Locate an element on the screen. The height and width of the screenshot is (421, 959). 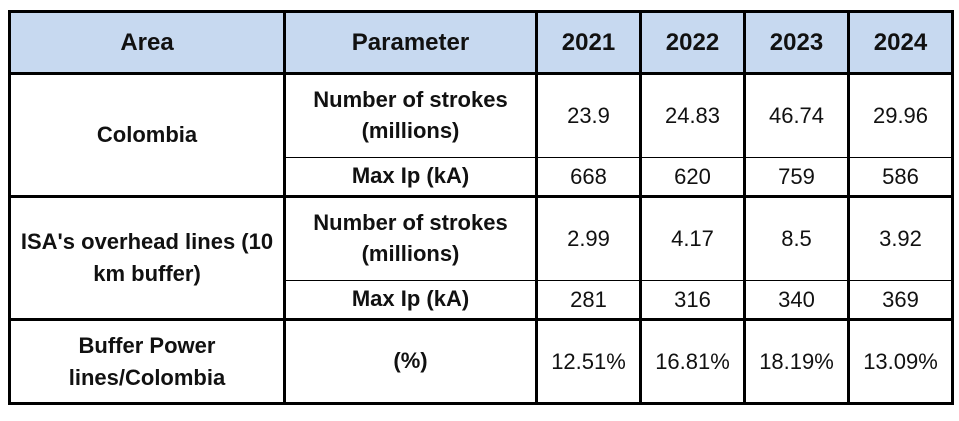
header-parameter: Parameter is located at coordinates (410, 42).